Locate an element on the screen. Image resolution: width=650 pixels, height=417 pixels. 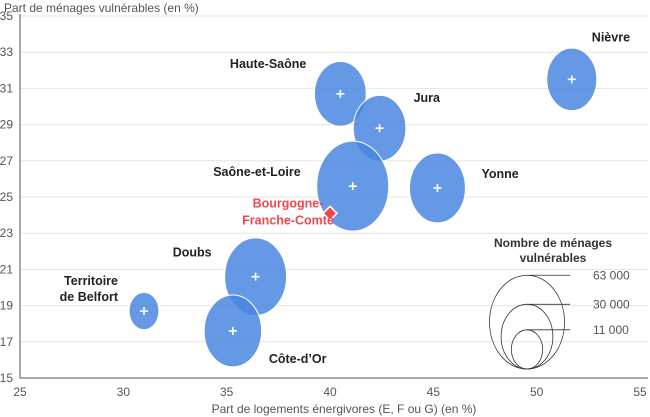
y-tick-label: 21 is located at coordinates (6, 269).